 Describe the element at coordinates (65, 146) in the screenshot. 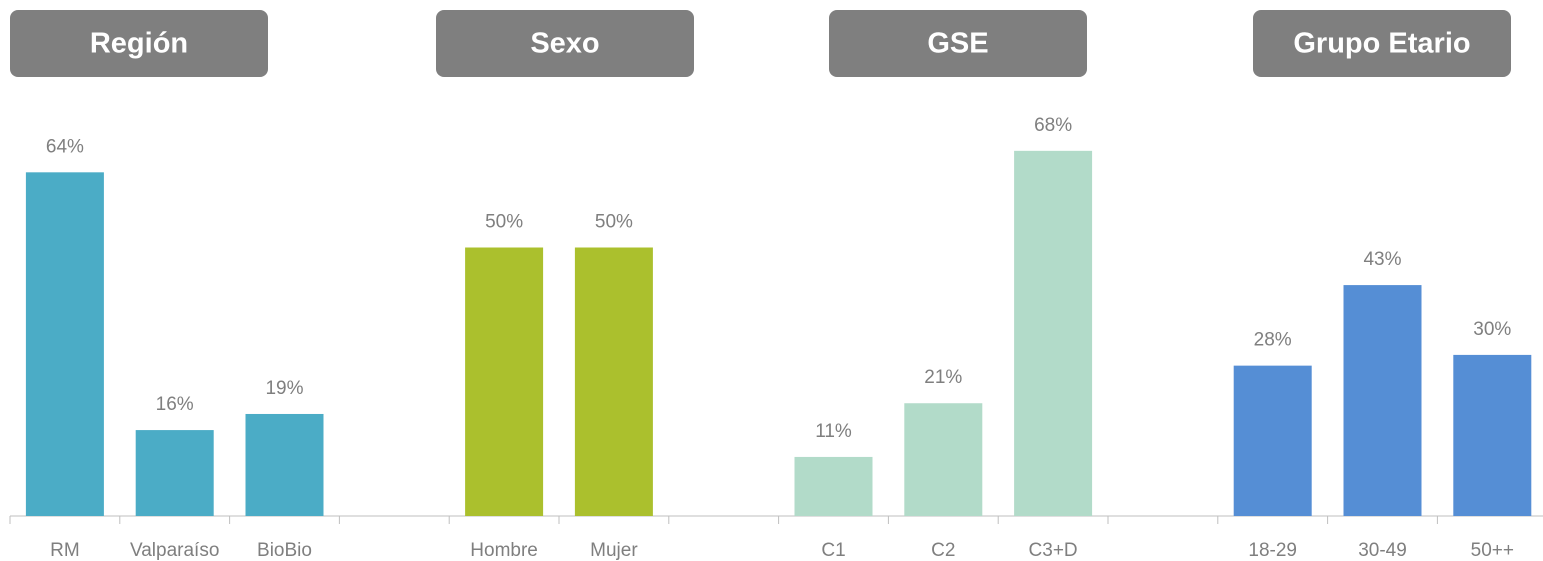

I see `data-label: 64%` at that location.